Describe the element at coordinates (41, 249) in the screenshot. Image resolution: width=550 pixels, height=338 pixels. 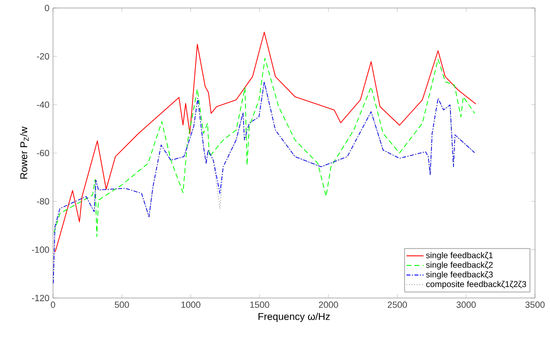
I see `y-tick-label: -100` at that location.